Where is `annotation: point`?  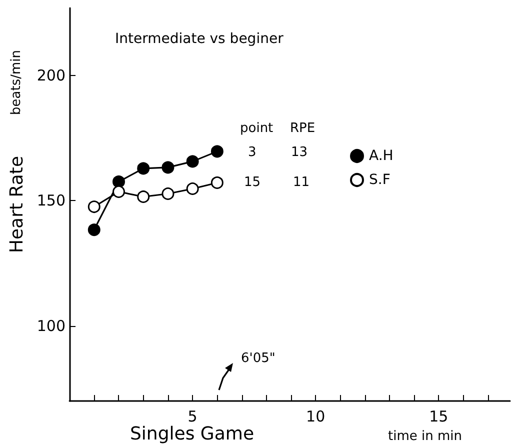
annotation: point is located at coordinates (257, 128).